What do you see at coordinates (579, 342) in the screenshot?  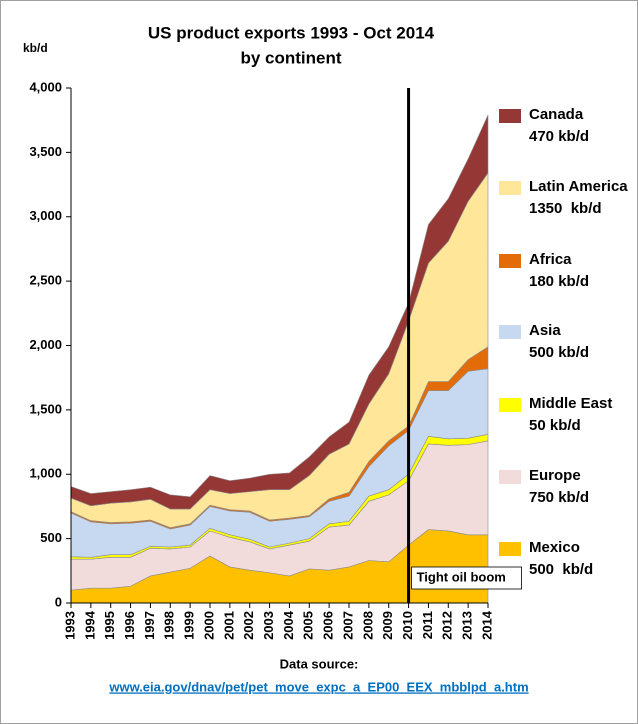 I see `legend-item: Asia 500 kb/d` at bounding box center [579, 342].